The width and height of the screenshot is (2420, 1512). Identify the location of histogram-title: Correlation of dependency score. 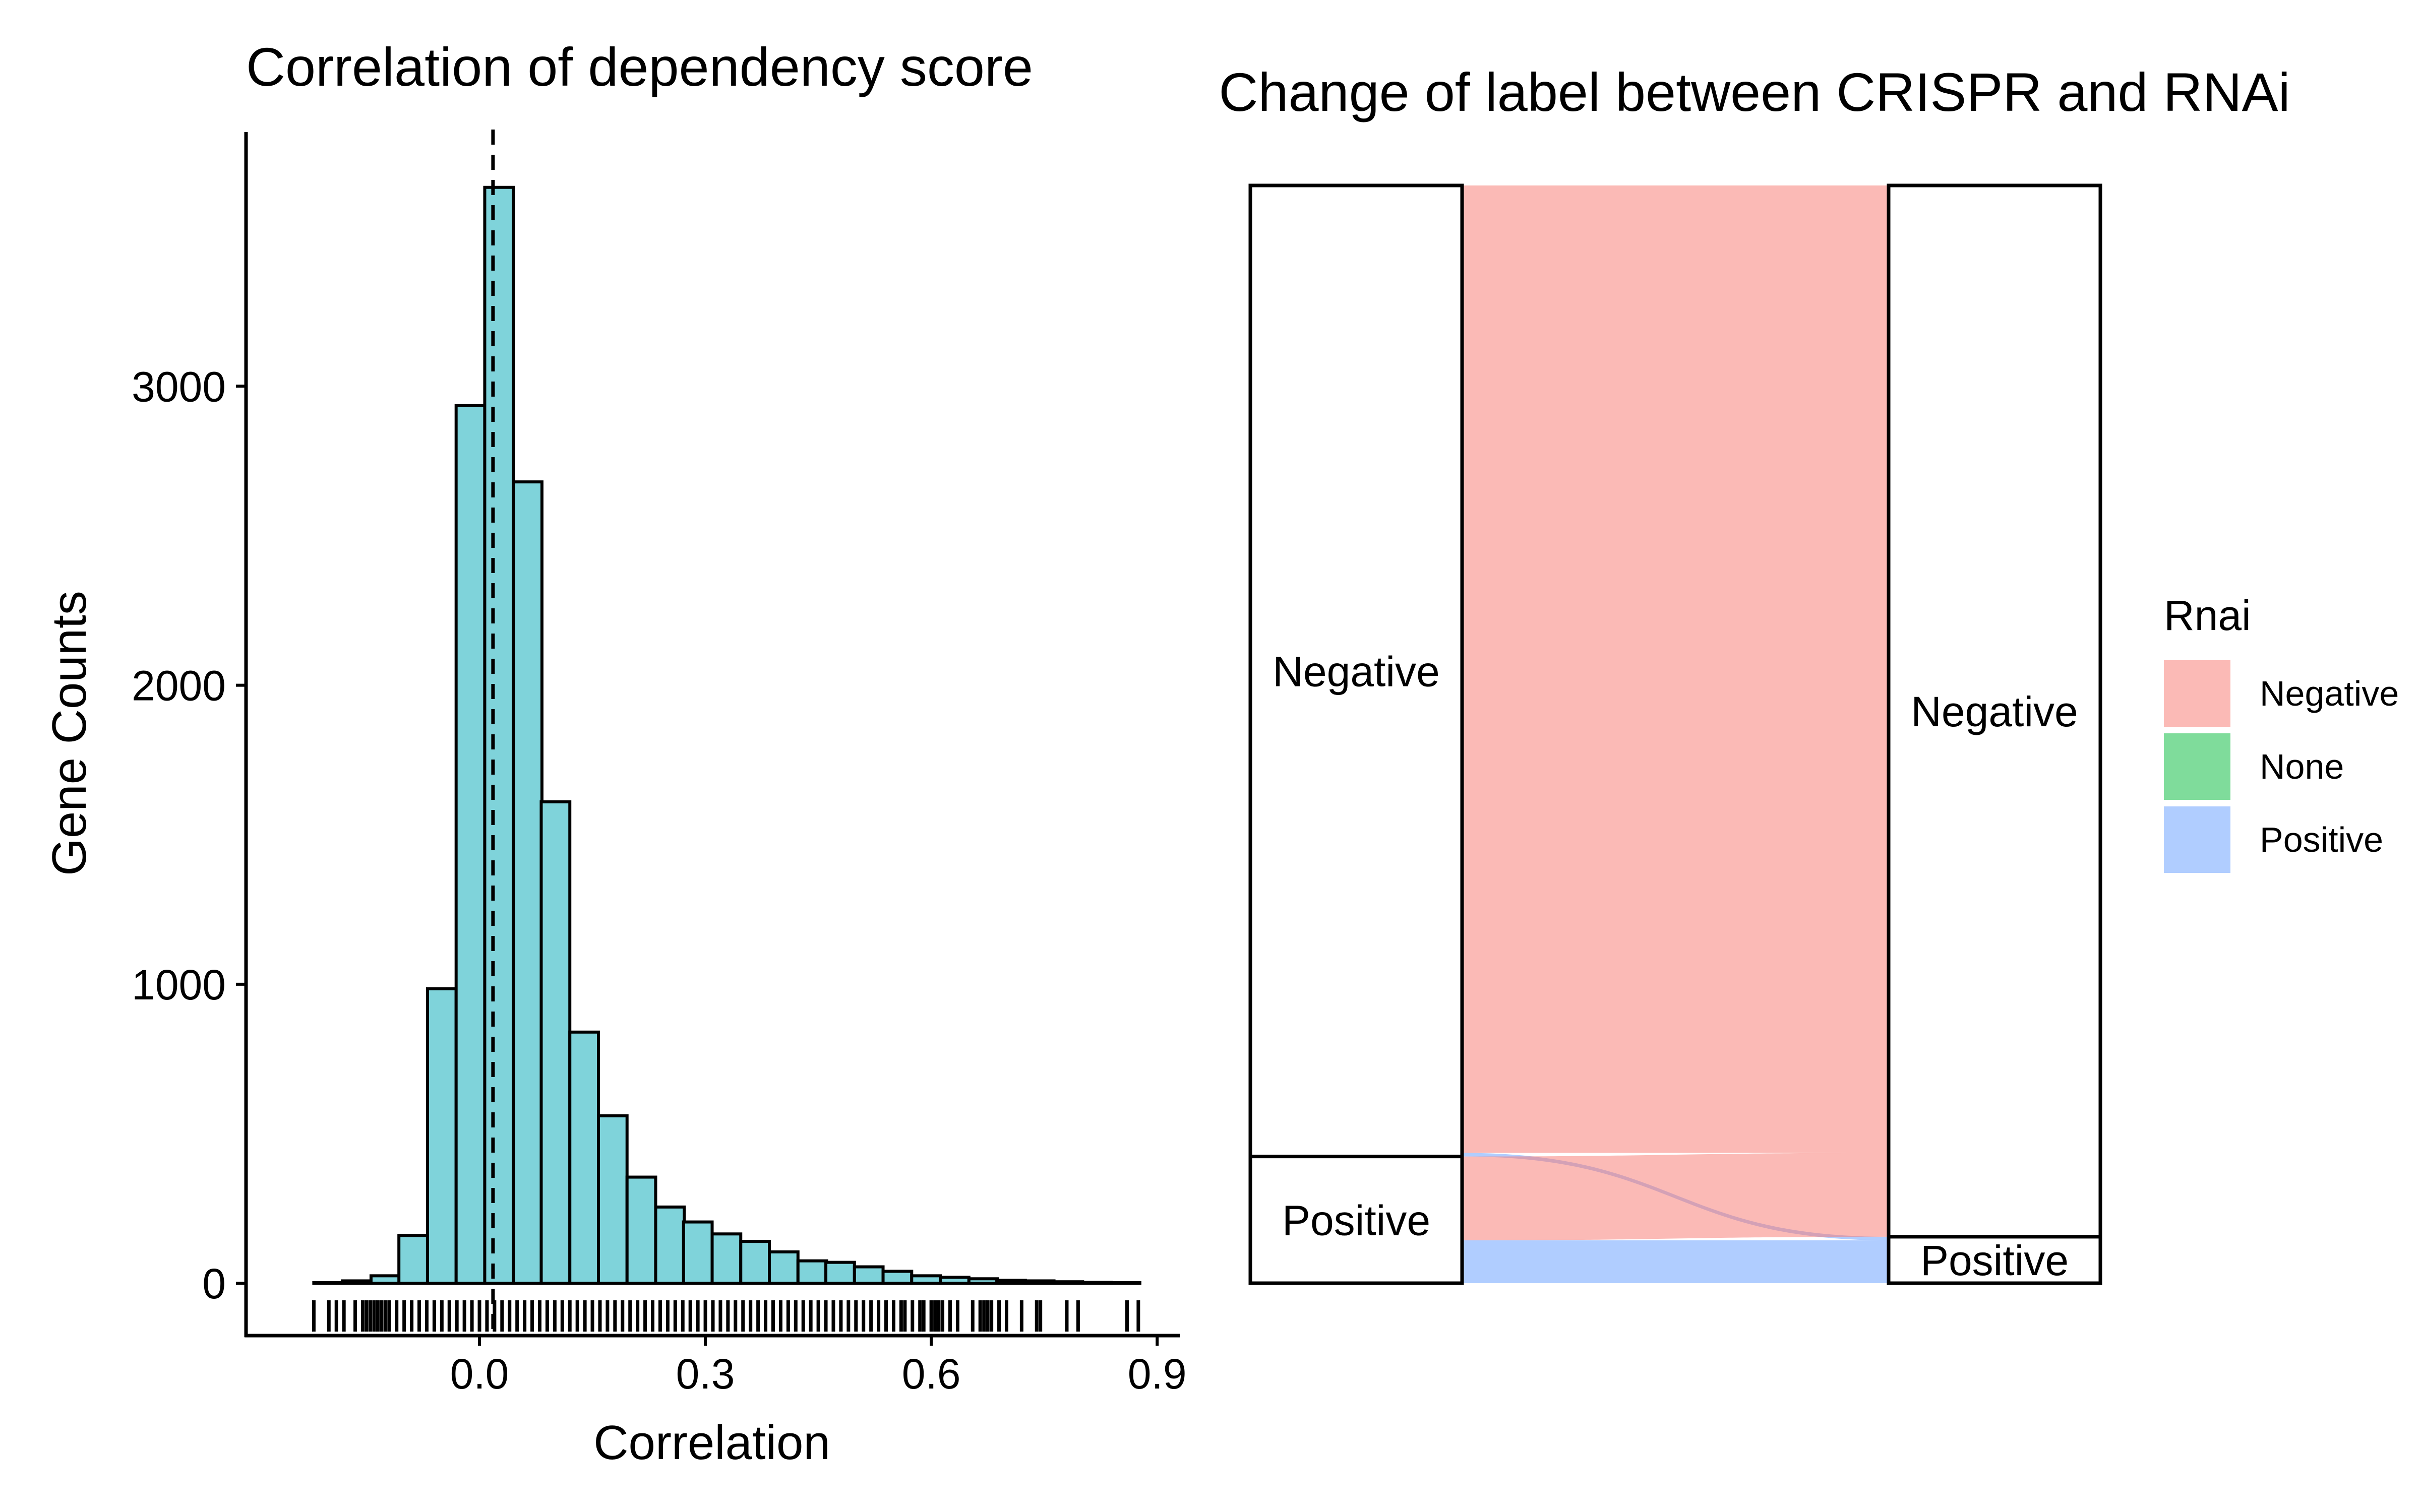
(639, 66).